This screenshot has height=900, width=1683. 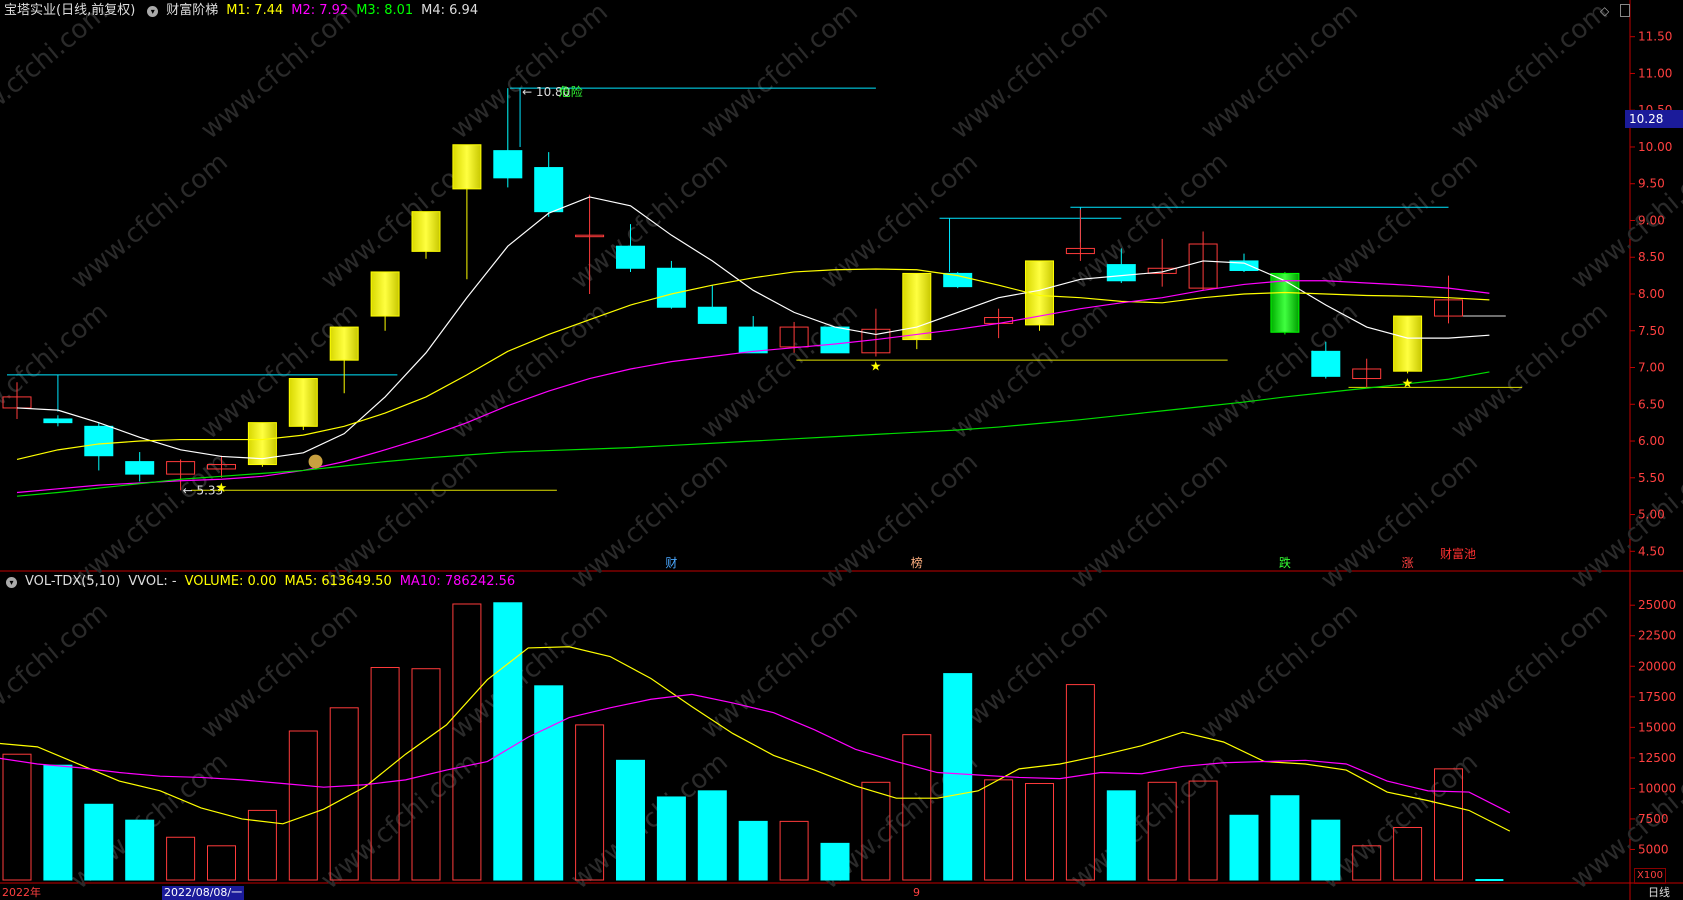 I want to click on month-label: 9, so click(x=916, y=892).